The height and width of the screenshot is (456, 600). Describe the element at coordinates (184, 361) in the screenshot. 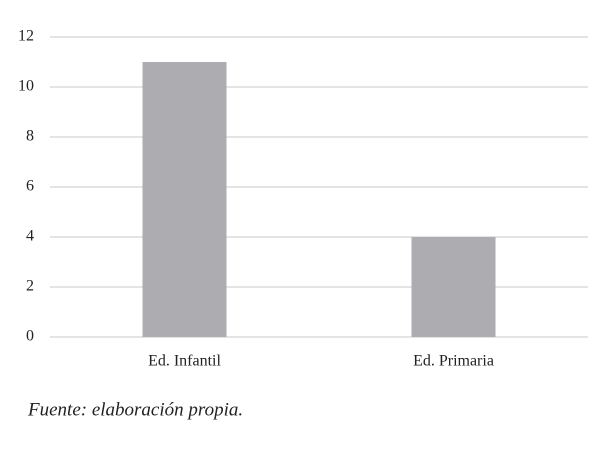

I see `x-tick-label: Ed. Infantil` at that location.